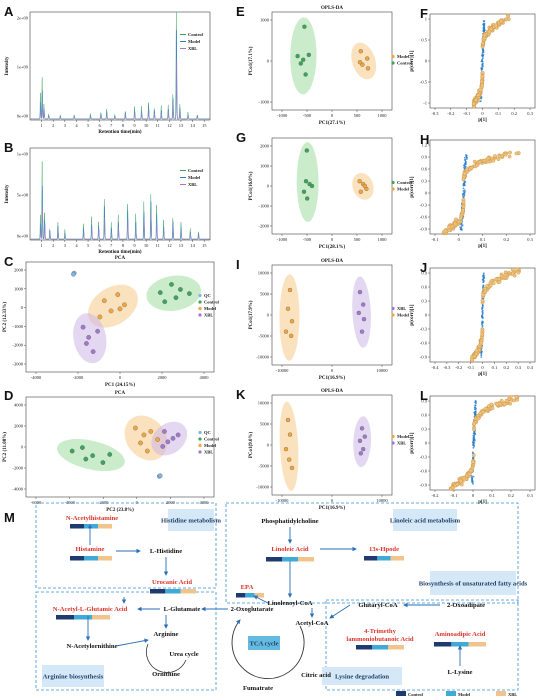 The width and height of the screenshot is (550, 700). What do you see at coordinates (506, 367) in the screenshot?
I see `J-xtick-label: 0.2` at bounding box center [506, 367].